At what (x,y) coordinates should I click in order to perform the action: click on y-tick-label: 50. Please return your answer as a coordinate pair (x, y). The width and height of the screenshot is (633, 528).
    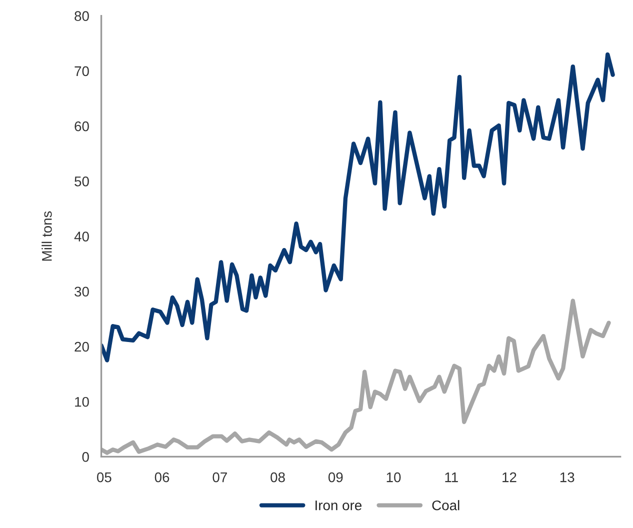
    Looking at the image, I should click on (81, 181).